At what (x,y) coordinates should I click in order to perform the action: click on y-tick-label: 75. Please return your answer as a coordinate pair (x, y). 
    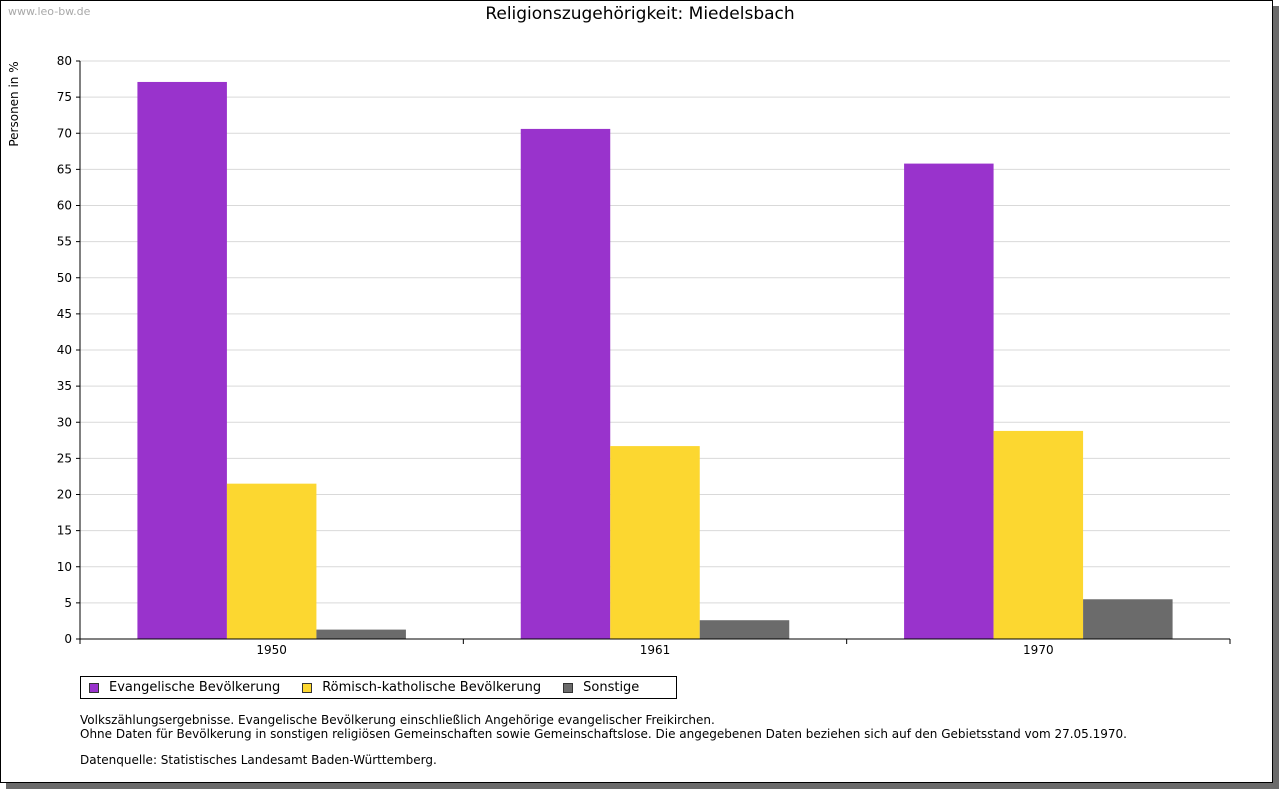
    Looking at the image, I should click on (64, 97).